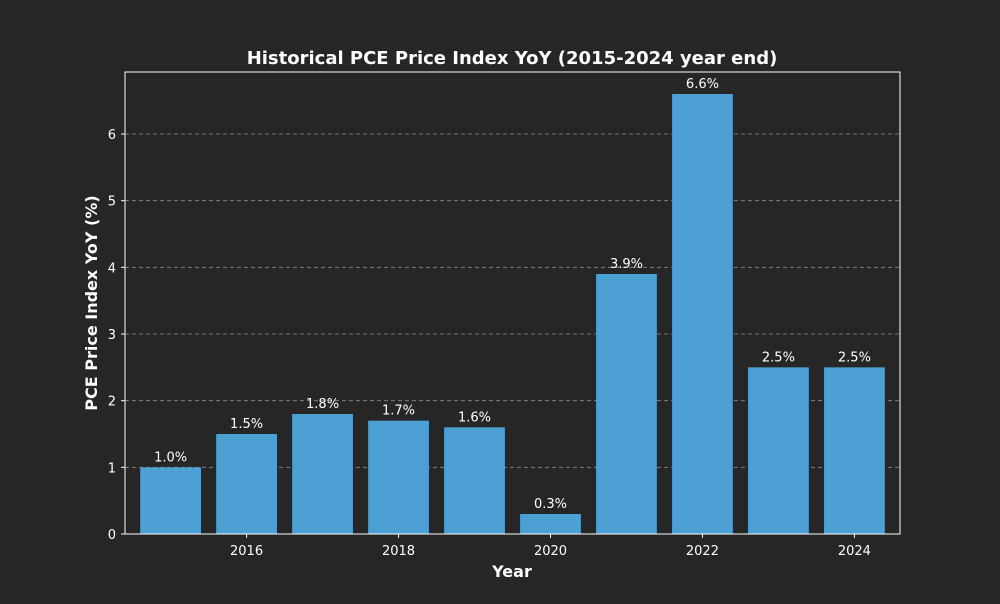 This screenshot has width=1000, height=604. What do you see at coordinates (398, 477) in the screenshot?
I see `bar-2018` at bounding box center [398, 477].